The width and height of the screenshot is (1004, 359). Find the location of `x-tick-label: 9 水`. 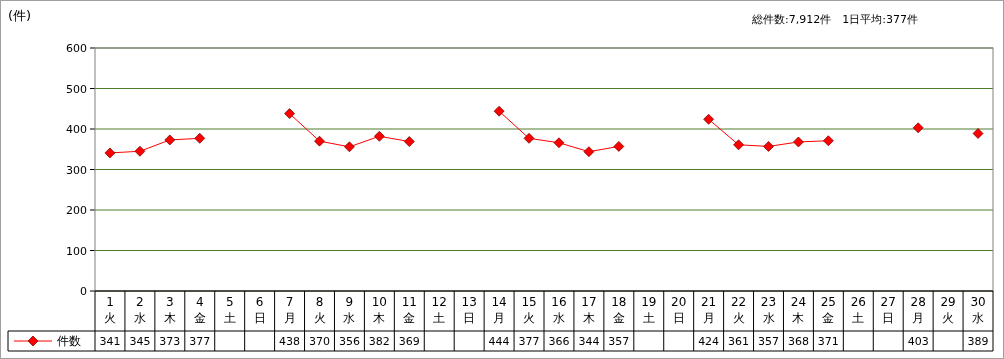

x-tick-label: 9 水 is located at coordinates (349, 310).